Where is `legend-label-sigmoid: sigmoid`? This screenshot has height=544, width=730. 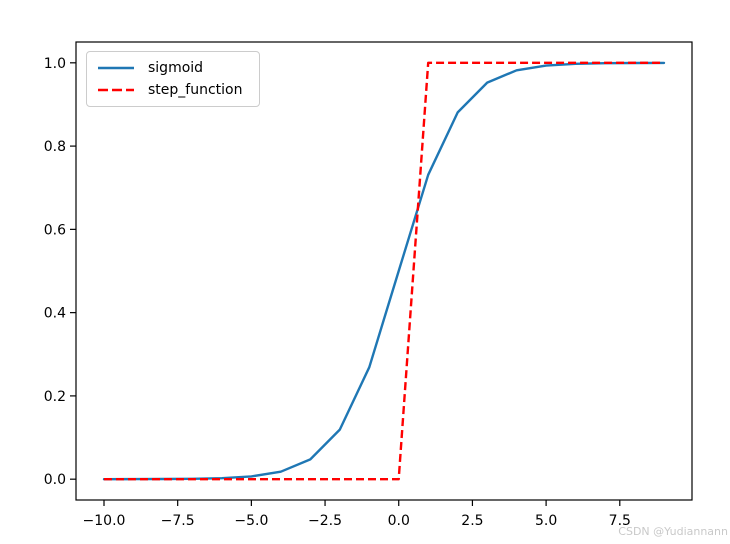 legend-label-sigmoid: sigmoid is located at coordinates (176, 68).